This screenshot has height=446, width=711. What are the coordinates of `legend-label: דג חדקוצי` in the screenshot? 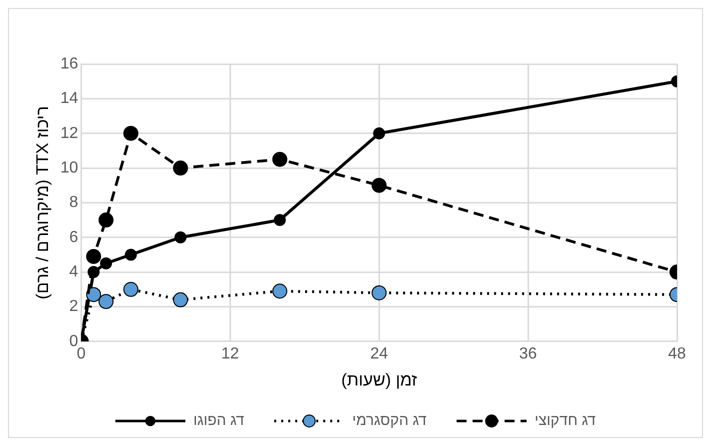 It's located at (565, 421).